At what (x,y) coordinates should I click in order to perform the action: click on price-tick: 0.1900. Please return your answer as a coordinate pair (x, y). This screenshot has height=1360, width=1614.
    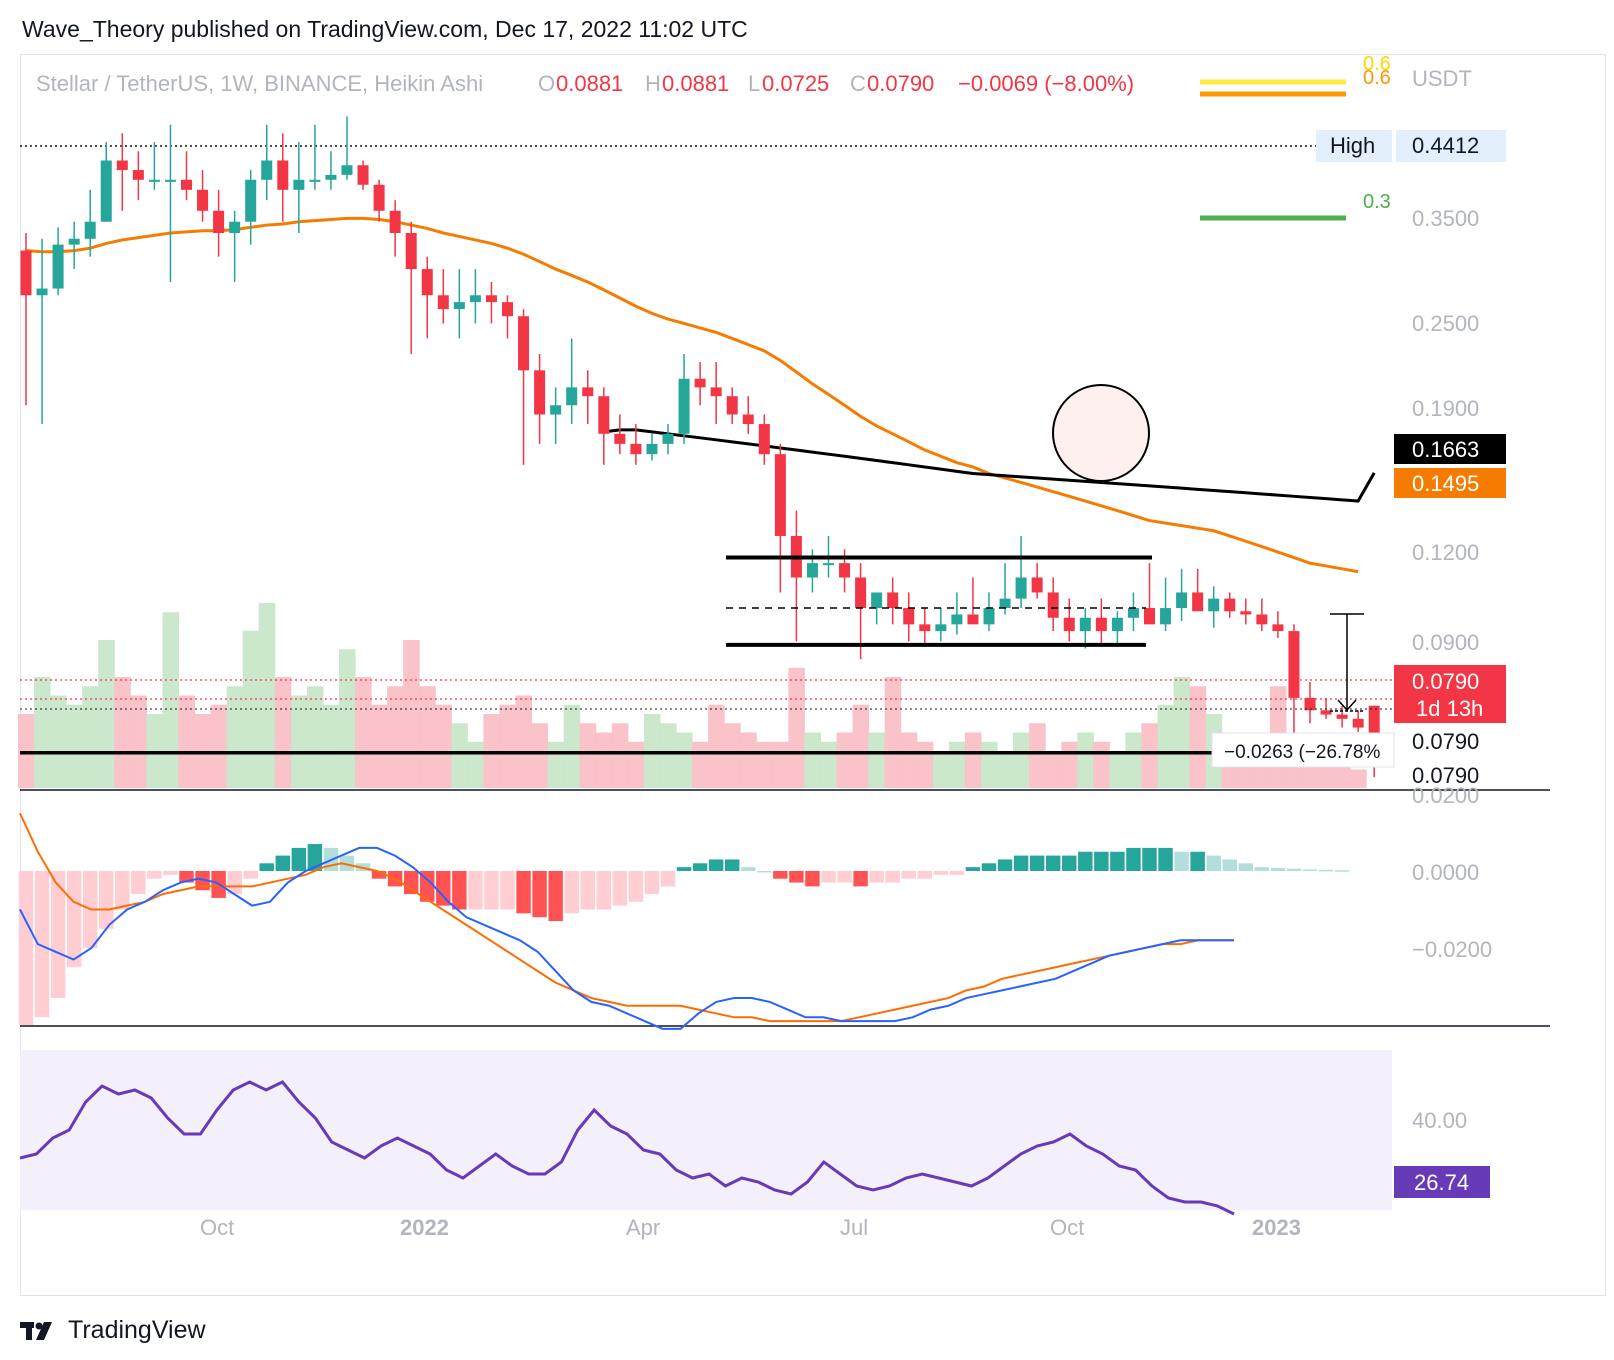
    Looking at the image, I should click on (1445, 408).